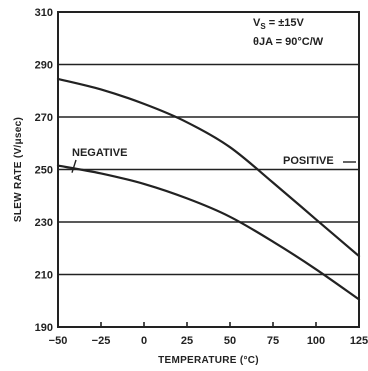  What do you see at coordinates (44, 328) in the screenshot?
I see `y-tick-label: 190` at bounding box center [44, 328].